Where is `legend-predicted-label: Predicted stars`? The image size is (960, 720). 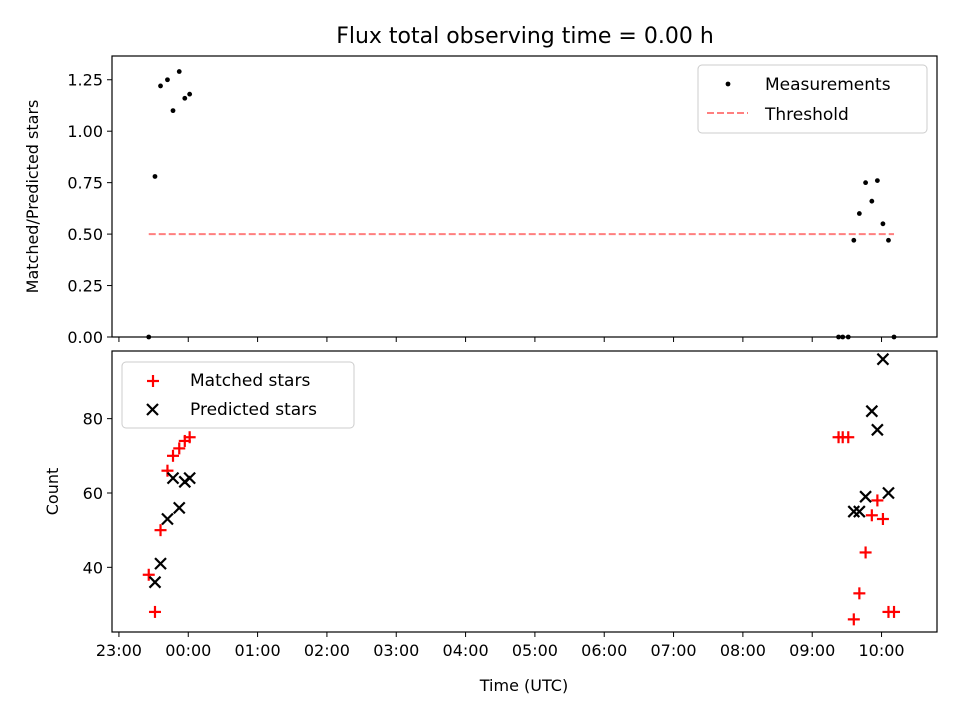
legend-predicted-label: Predicted stars is located at coordinates (253, 410).